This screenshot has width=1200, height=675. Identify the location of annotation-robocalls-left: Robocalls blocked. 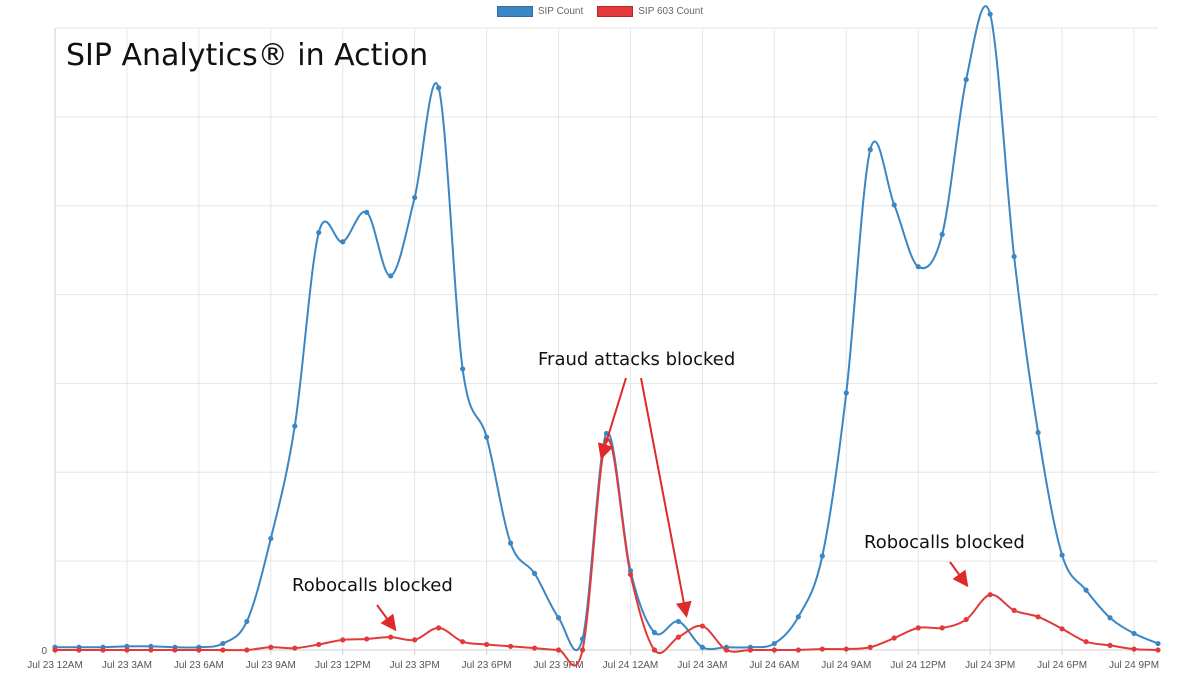
(372, 585).